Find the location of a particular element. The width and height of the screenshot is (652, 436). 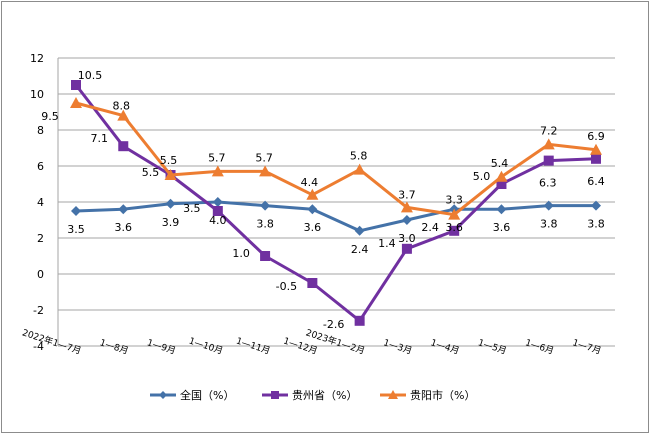

guizhou-series-data-label: 5.0 is located at coordinates (482, 176).